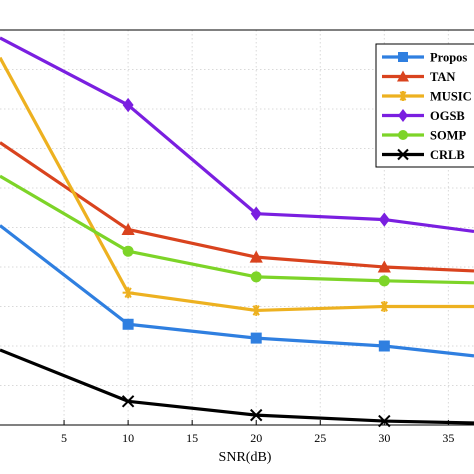  I want to click on x-tick-label: 15, so click(192, 438).